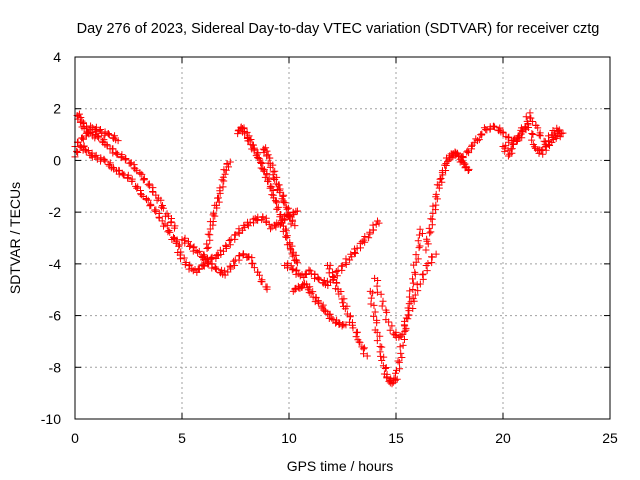 Image resolution: width=640 pixels, height=480 pixels. What do you see at coordinates (55, 367) in the screenshot?
I see `y-tick-label: -8` at bounding box center [55, 367].